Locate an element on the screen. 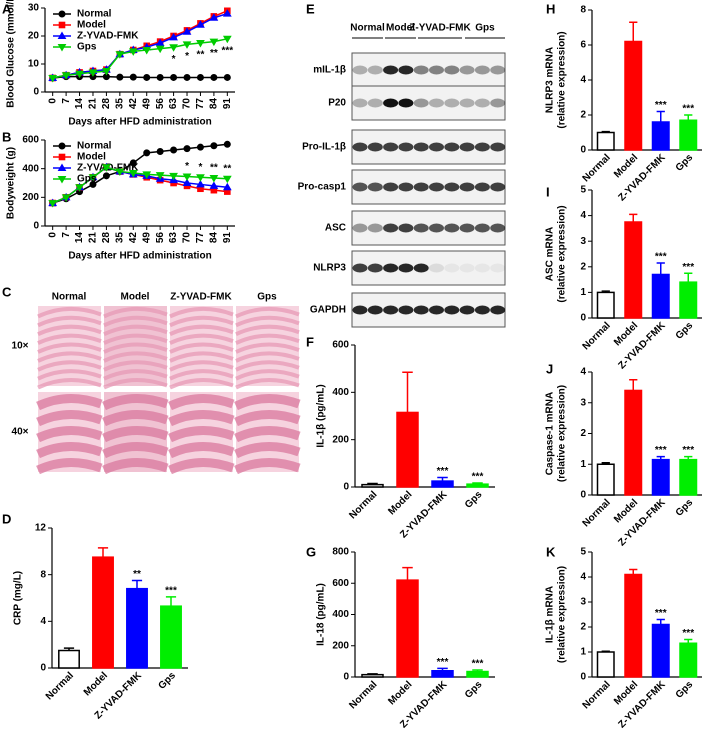 This screenshot has height=732, width=709. y-tick-label: 10 is located at coordinates (34, 64).